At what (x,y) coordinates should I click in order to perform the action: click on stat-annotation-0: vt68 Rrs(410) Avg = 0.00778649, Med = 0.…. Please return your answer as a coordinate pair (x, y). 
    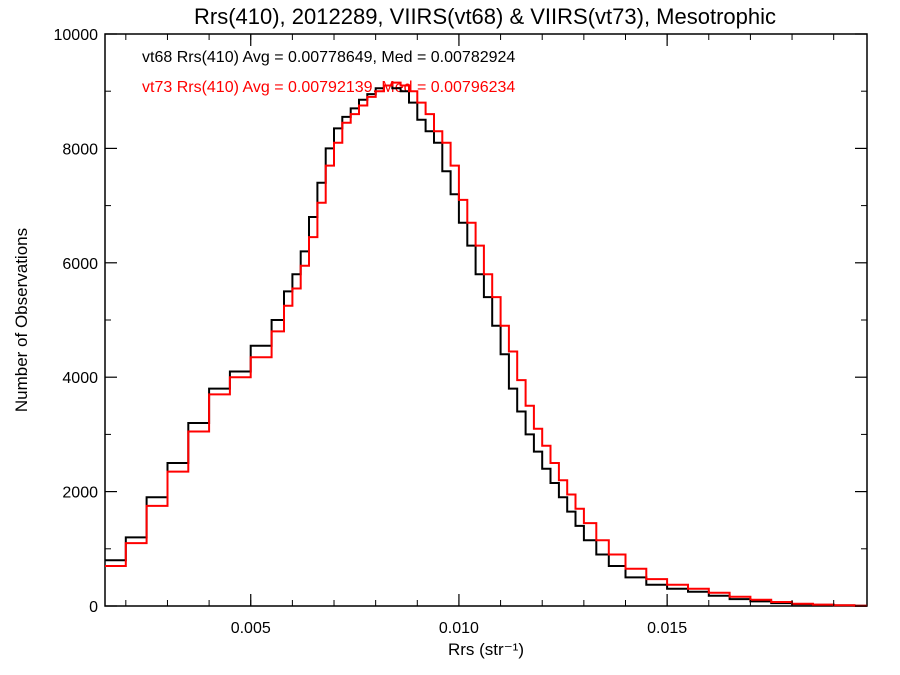
    Looking at the image, I should click on (328, 57).